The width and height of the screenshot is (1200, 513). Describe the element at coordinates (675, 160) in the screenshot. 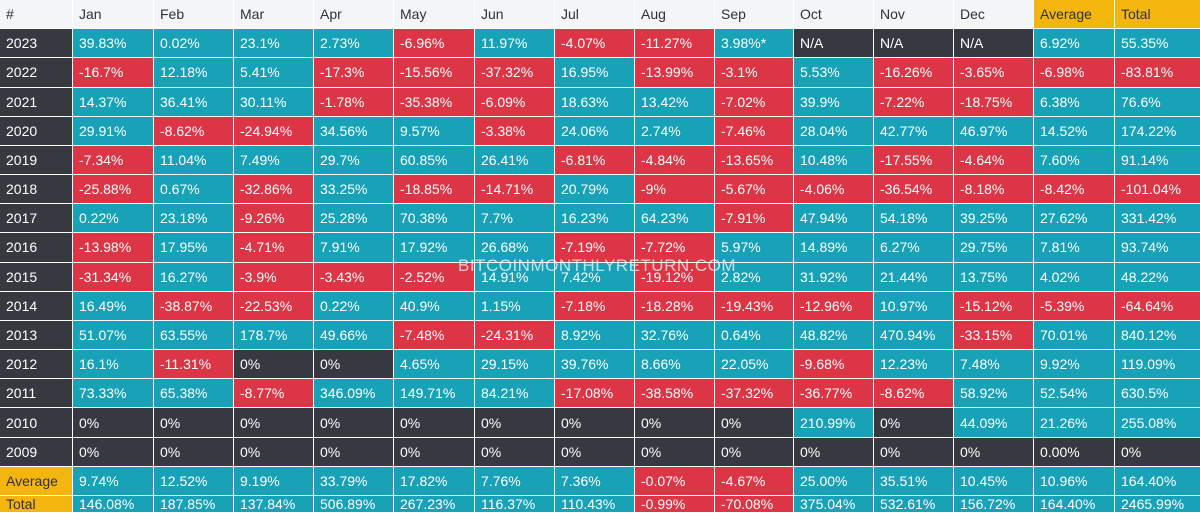

I see `return-cell: -4.84%` at that location.